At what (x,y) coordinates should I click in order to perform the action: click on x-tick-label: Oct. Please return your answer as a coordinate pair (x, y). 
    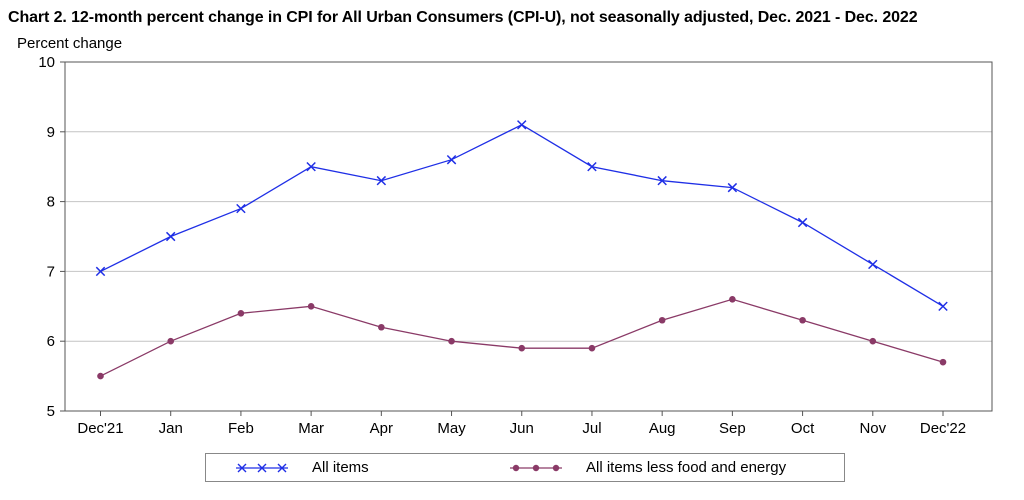
    Looking at the image, I should click on (803, 428).